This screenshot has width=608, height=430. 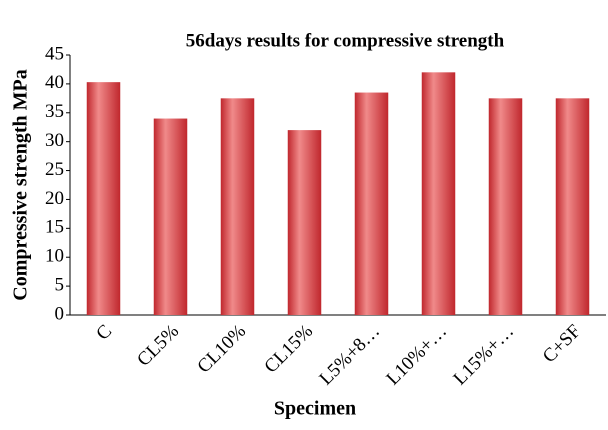 I want to click on y-tick-label: 35, so click(x=54, y=111).